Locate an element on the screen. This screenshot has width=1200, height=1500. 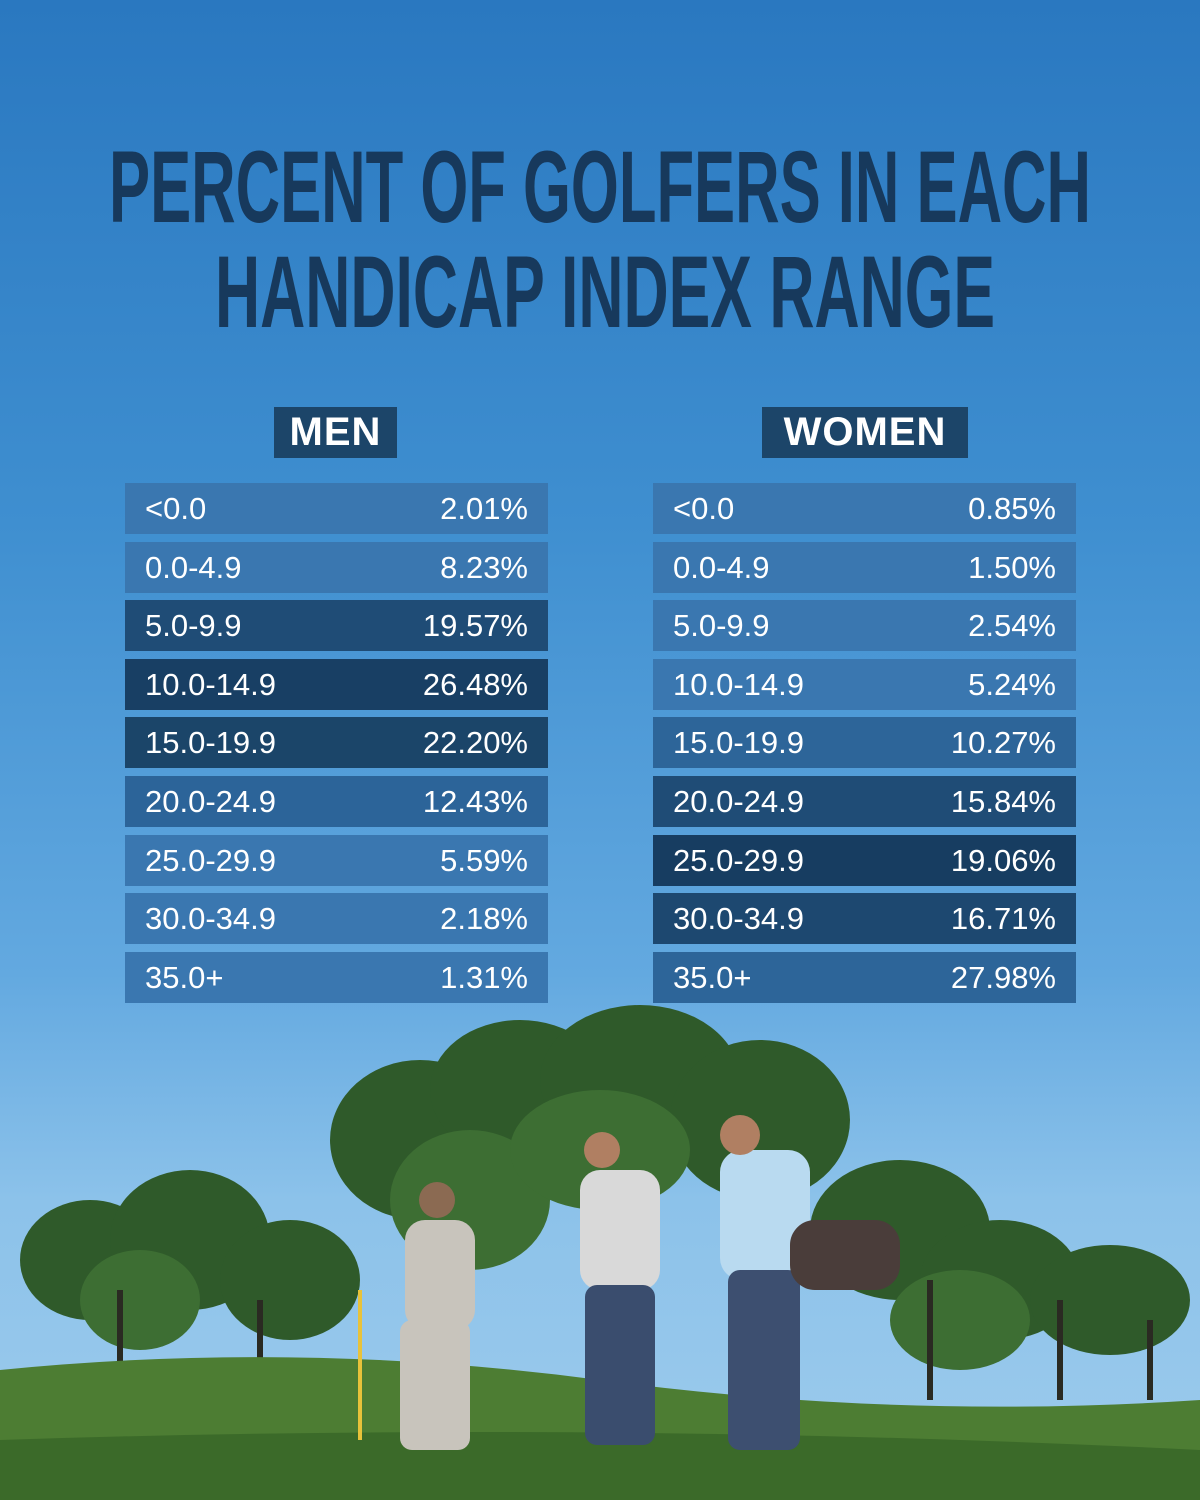
percent-value: 27.98% is located at coordinates (1003, 977).